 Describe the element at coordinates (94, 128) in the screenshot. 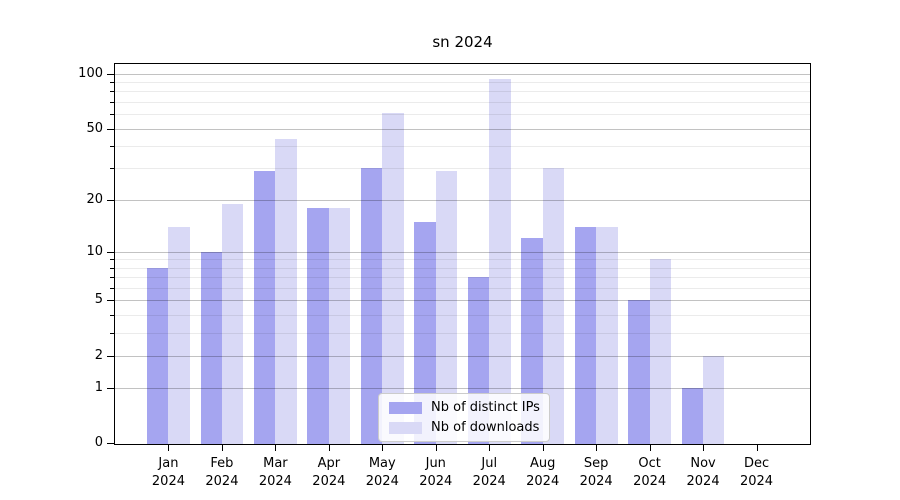

I see `y-tick-label: 50` at that location.